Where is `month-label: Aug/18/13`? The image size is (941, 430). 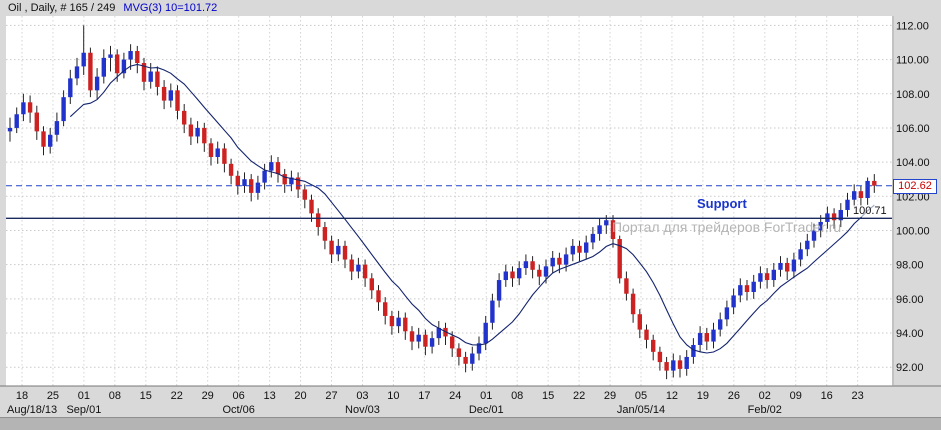
month-label: Aug/18/13 is located at coordinates (32, 410).